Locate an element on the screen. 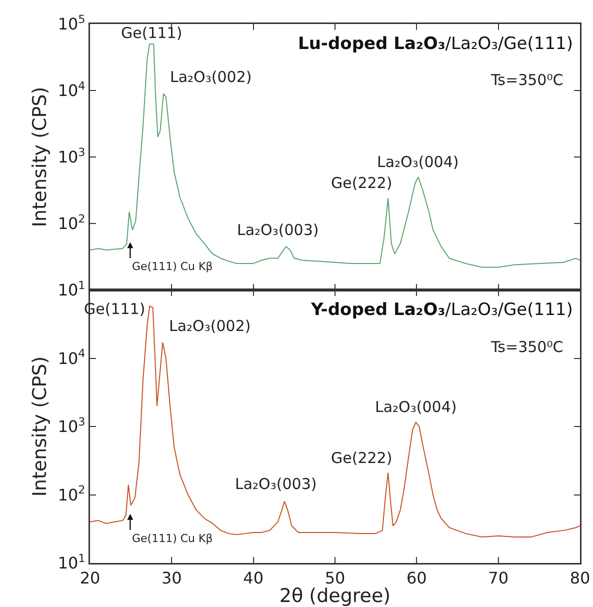 The image size is (593, 607). x-tick-label: 50 is located at coordinates (335, 578).